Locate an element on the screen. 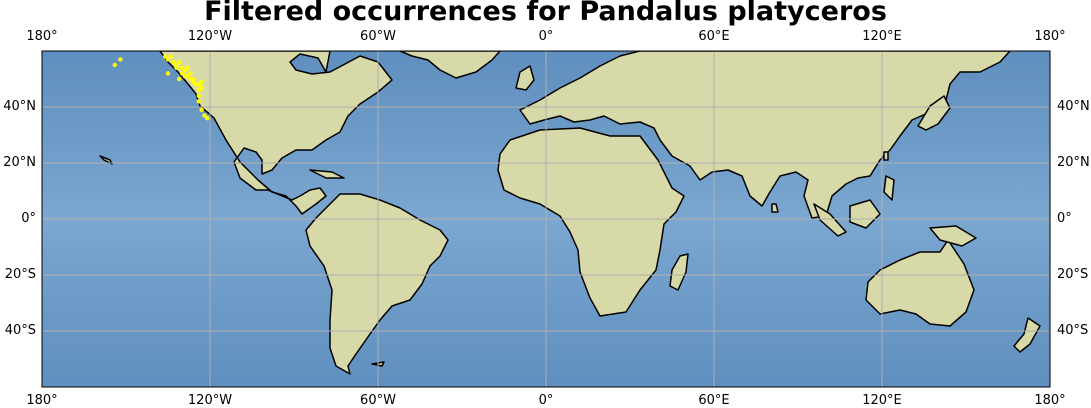  lat-tick-label-left: 40°S is located at coordinates (20, 330).